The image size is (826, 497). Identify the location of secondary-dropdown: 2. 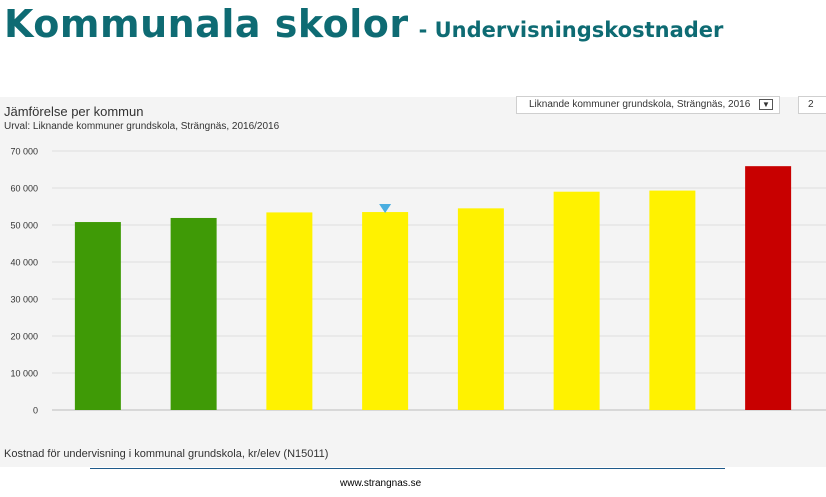
(812, 105).